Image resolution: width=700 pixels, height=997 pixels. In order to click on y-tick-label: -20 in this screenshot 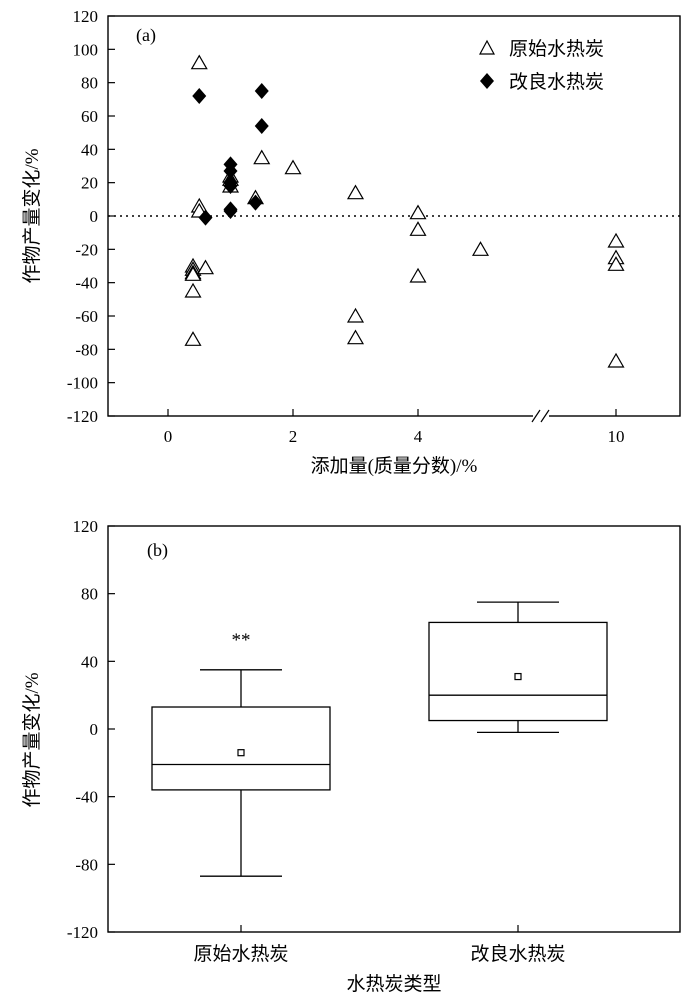, I will do `click(86, 249)`.